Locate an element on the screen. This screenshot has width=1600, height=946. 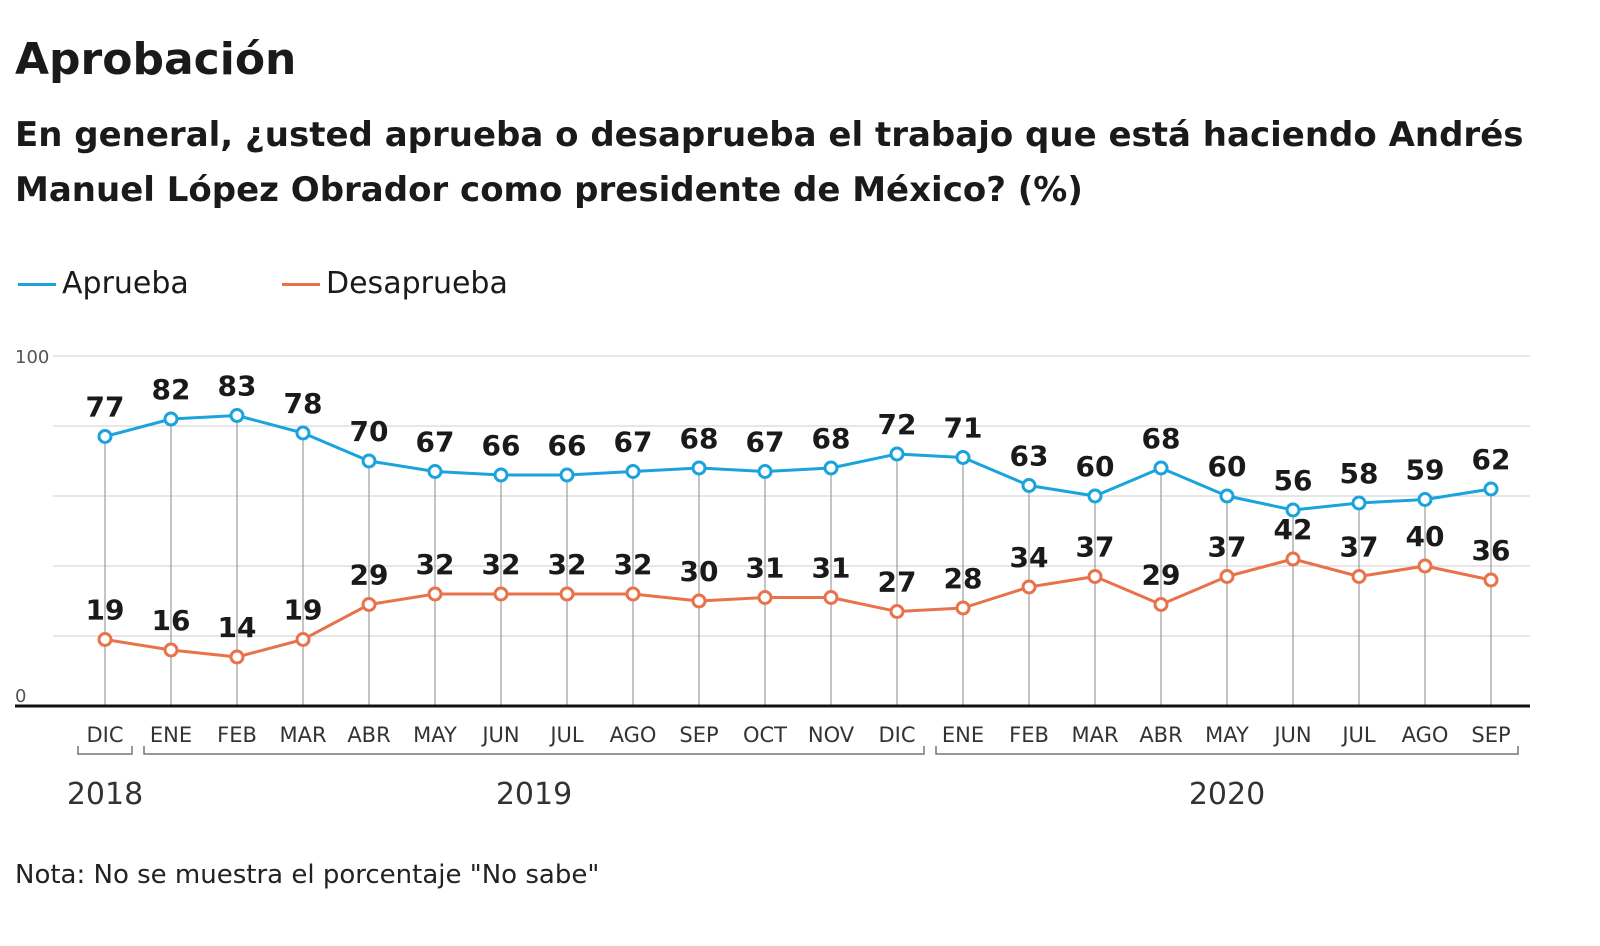
data-label-desaprueba: 29 is located at coordinates (369, 575).